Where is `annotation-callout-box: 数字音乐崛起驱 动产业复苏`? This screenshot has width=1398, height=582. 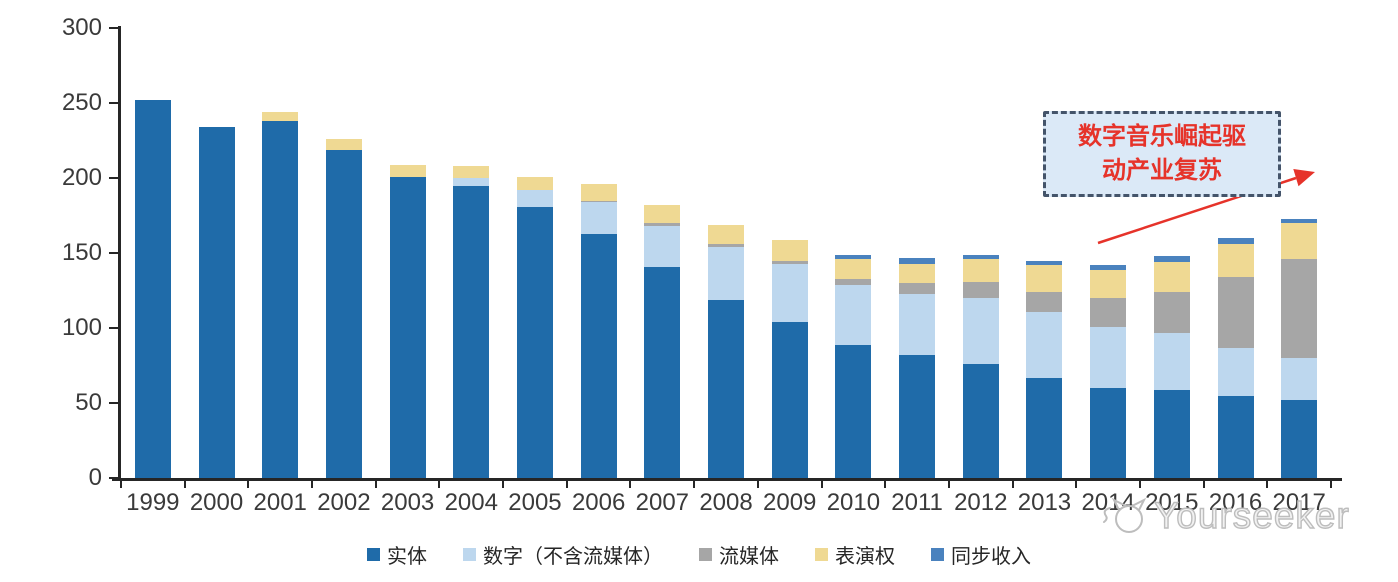
annotation-callout-box: 数字音乐崛起驱 动产业复苏 is located at coordinates (1162, 154).